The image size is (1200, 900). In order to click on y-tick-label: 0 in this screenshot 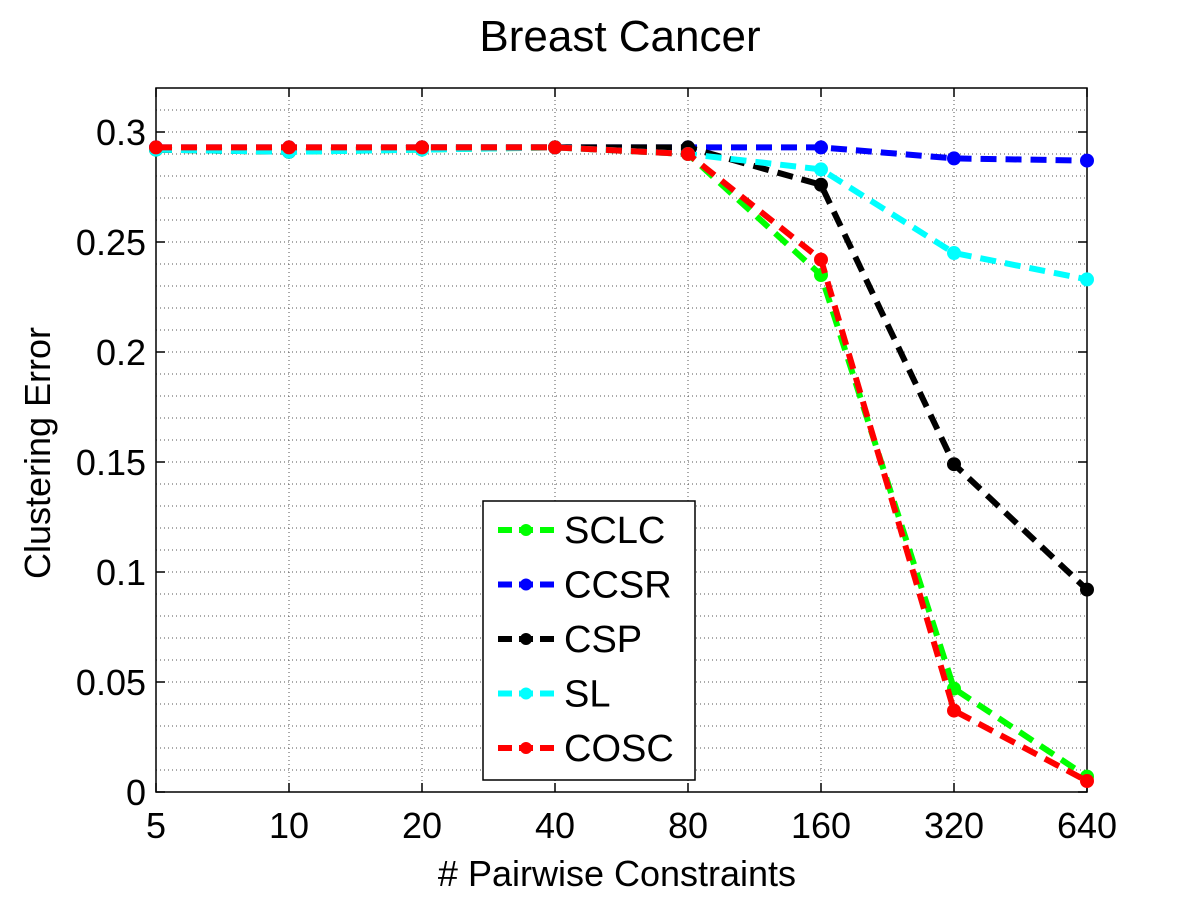, I will do `click(136, 792)`.